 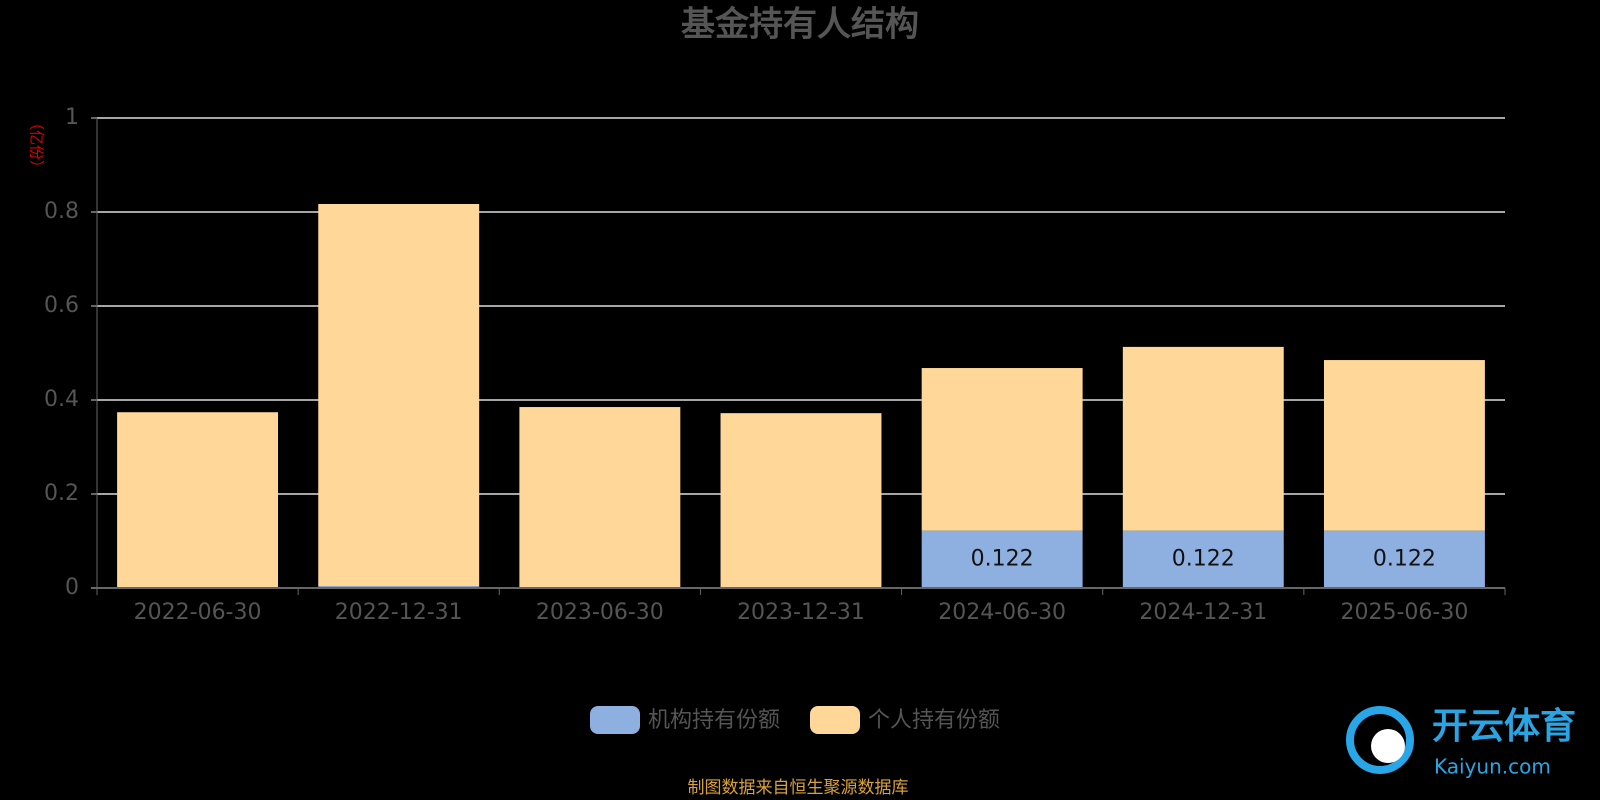 What do you see at coordinates (61, 493) in the screenshot?
I see `y-tick-label: 0.2` at bounding box center [61, 493].